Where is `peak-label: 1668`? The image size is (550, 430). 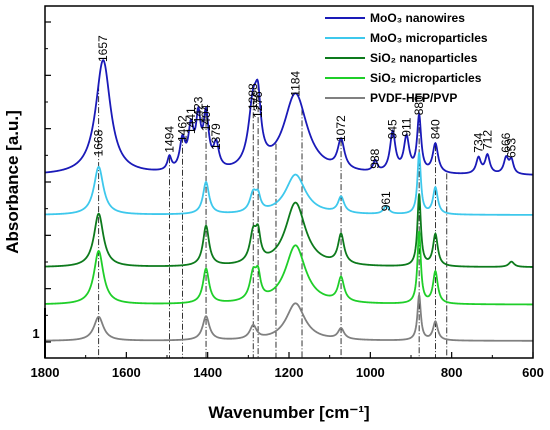
peak-label: 1668 is located at coordinates (99, 142).